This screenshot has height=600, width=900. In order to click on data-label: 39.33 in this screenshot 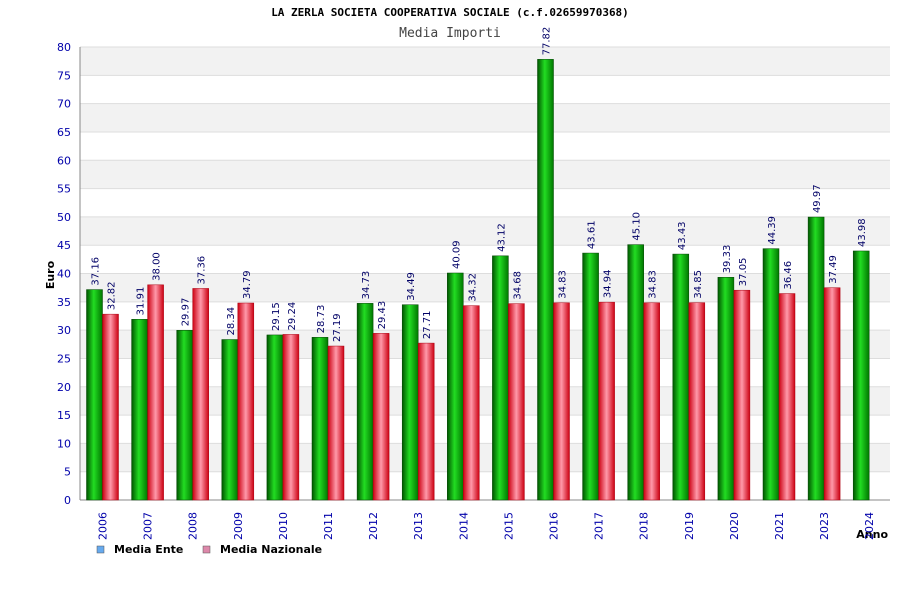, I will do `click(727, 259)`.